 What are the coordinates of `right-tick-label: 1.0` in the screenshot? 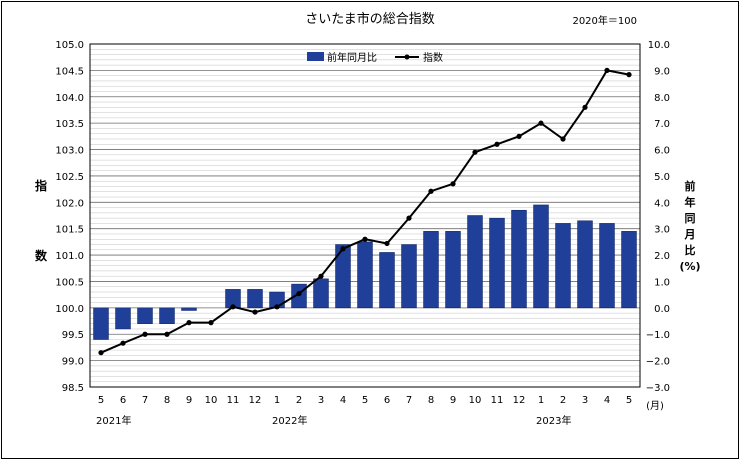 It's located at (662, 282).